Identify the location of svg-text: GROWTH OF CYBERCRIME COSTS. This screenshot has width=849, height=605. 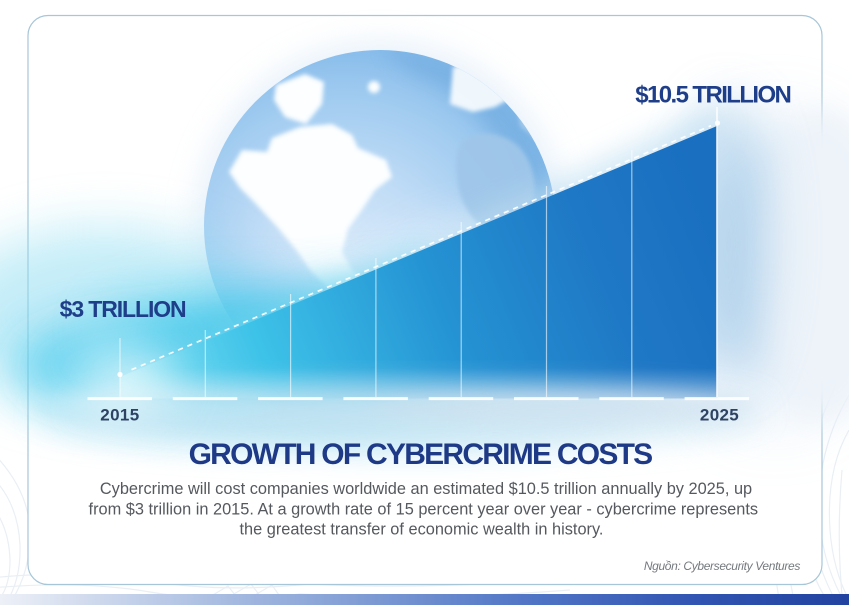
(421, 454).